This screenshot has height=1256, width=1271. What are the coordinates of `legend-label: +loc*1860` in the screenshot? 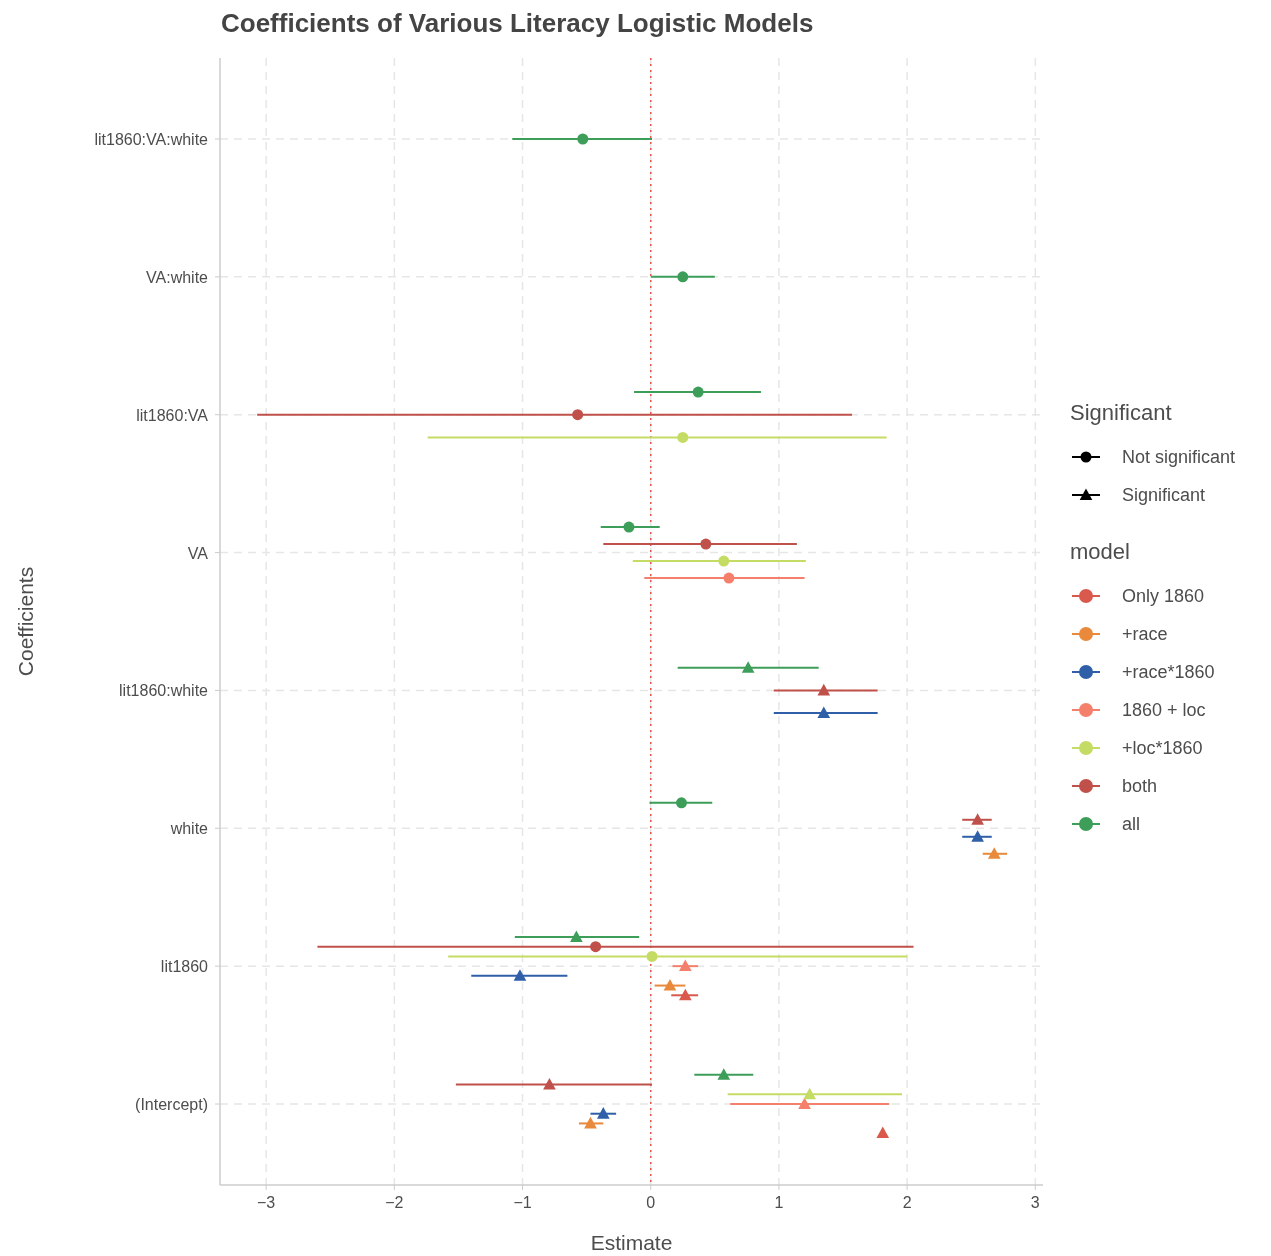 It's located at (1162, 748).